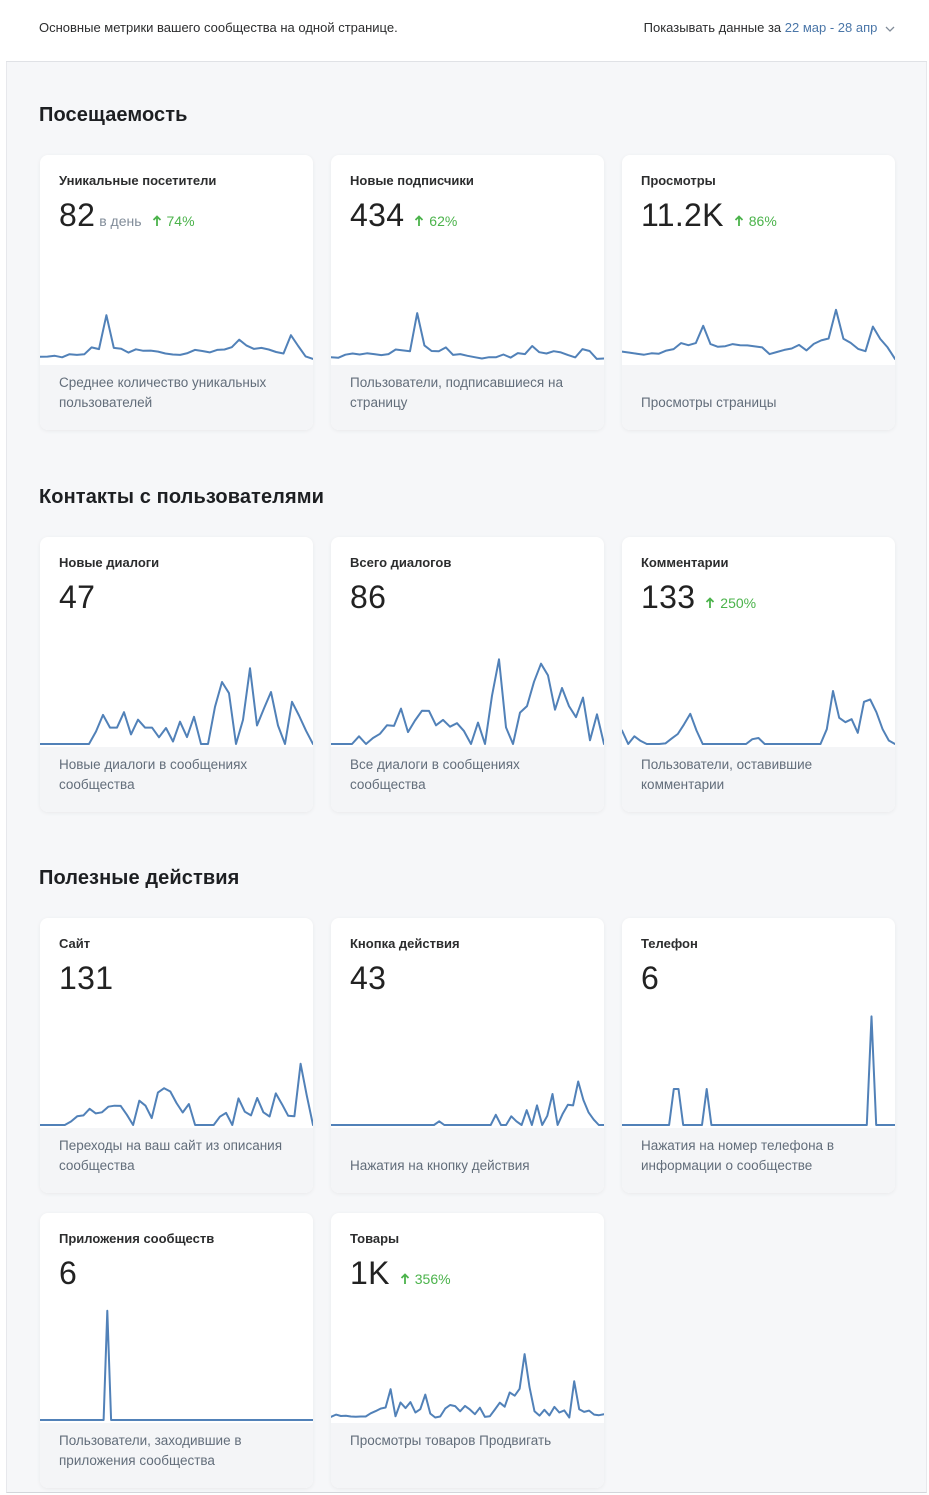  I want to click on card-value: 86, so click(368, 597).